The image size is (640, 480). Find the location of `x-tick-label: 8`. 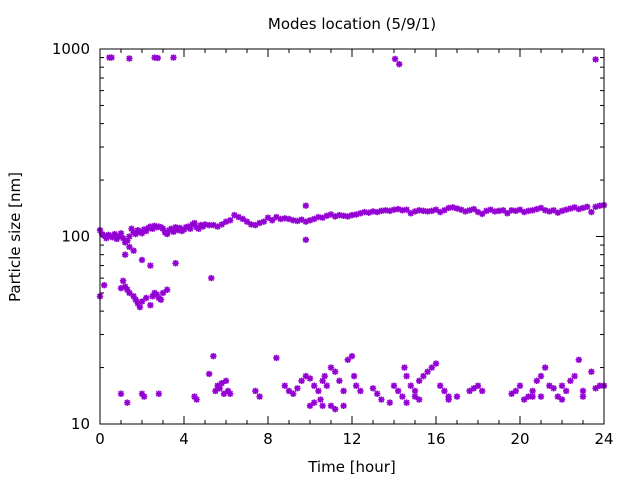

x-tick-label: 8 is located at coordinates (268, 439).